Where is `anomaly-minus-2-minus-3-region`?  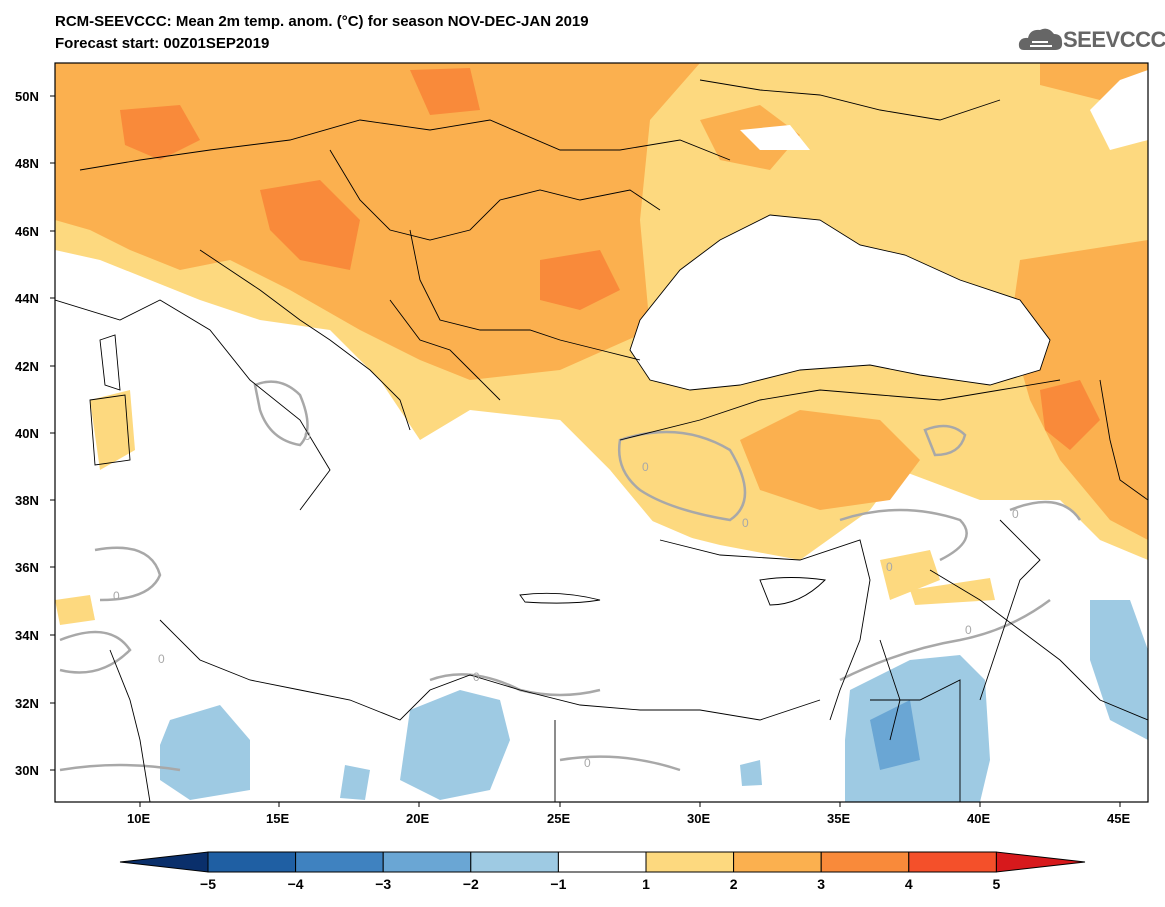
anomaly-minus-2-minus-3-region is located at coordinates (895, 735).